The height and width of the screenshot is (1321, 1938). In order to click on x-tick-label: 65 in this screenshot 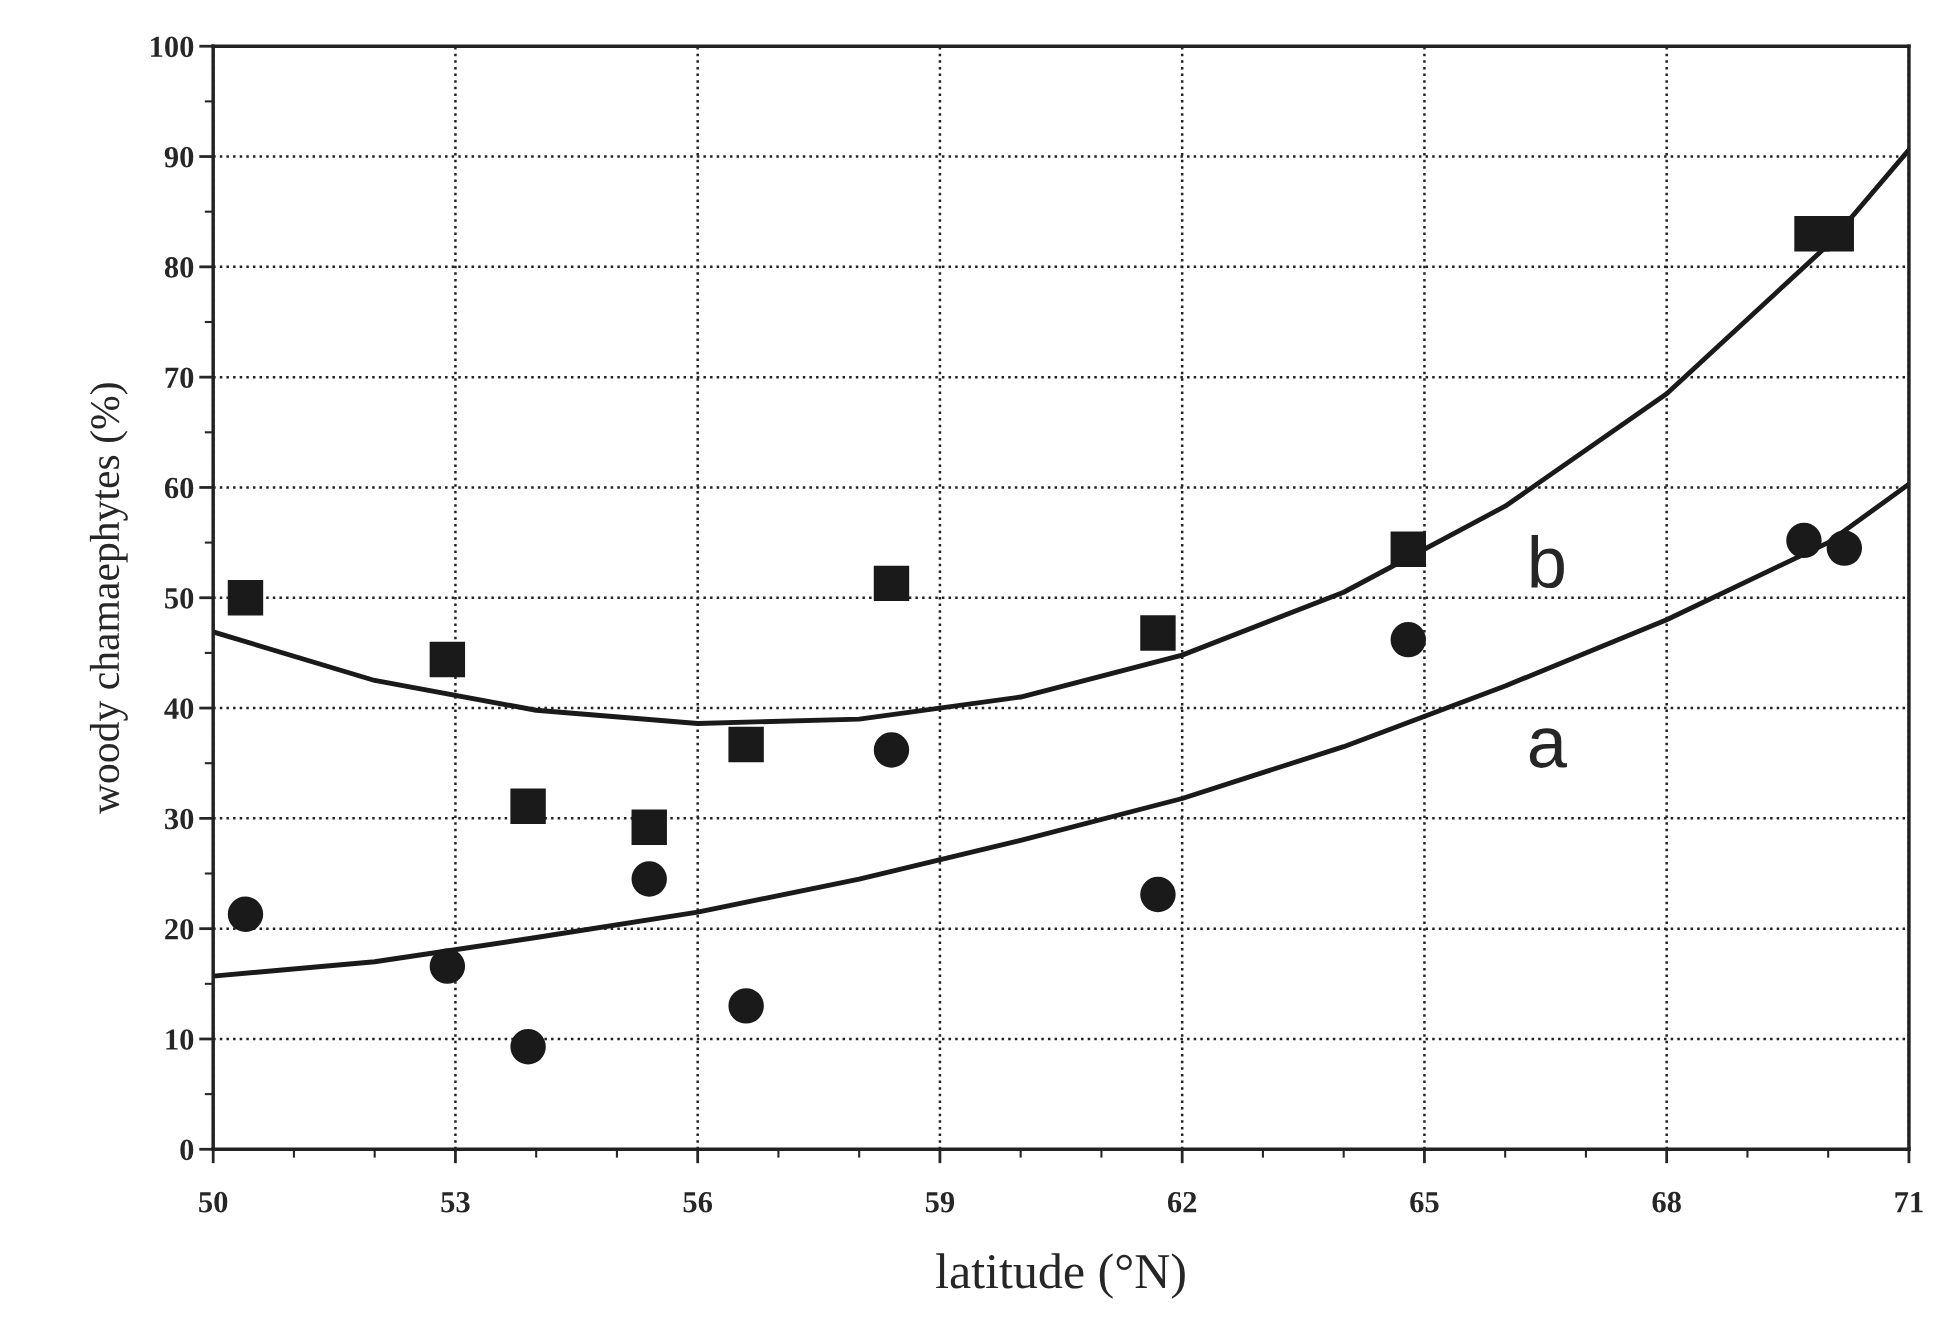, I will do `click(1424, 1202)`.